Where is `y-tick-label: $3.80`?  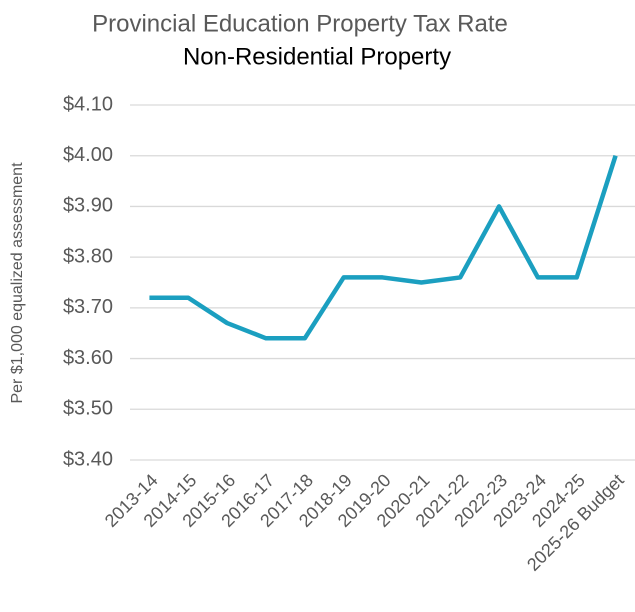
y-tick-label: $3.80 is located at coordinates (88, 256).